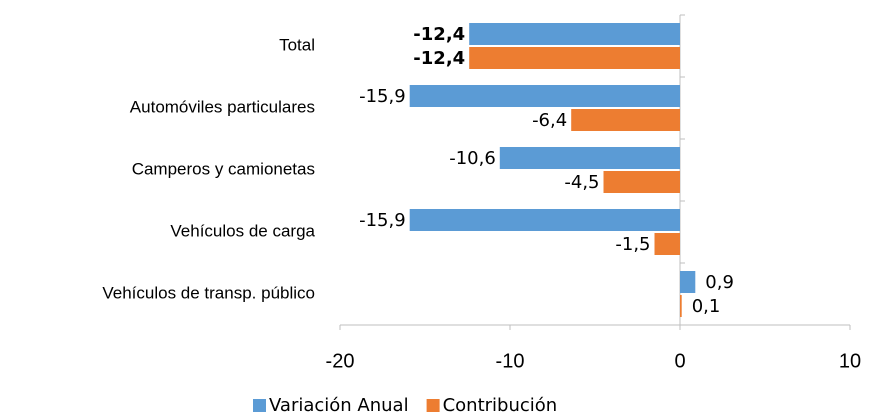 This screenshot has width=869, height=417. What do you see at coordinates (632, 244) in the screenshot?
I see `value-label: -1,5` at bounding box center [632, 244].